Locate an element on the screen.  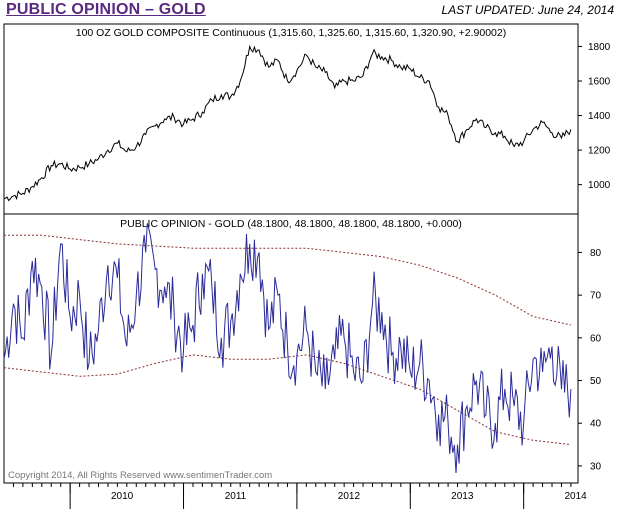
opinion-y-tick: 30 is located at coordinates (596, 466).